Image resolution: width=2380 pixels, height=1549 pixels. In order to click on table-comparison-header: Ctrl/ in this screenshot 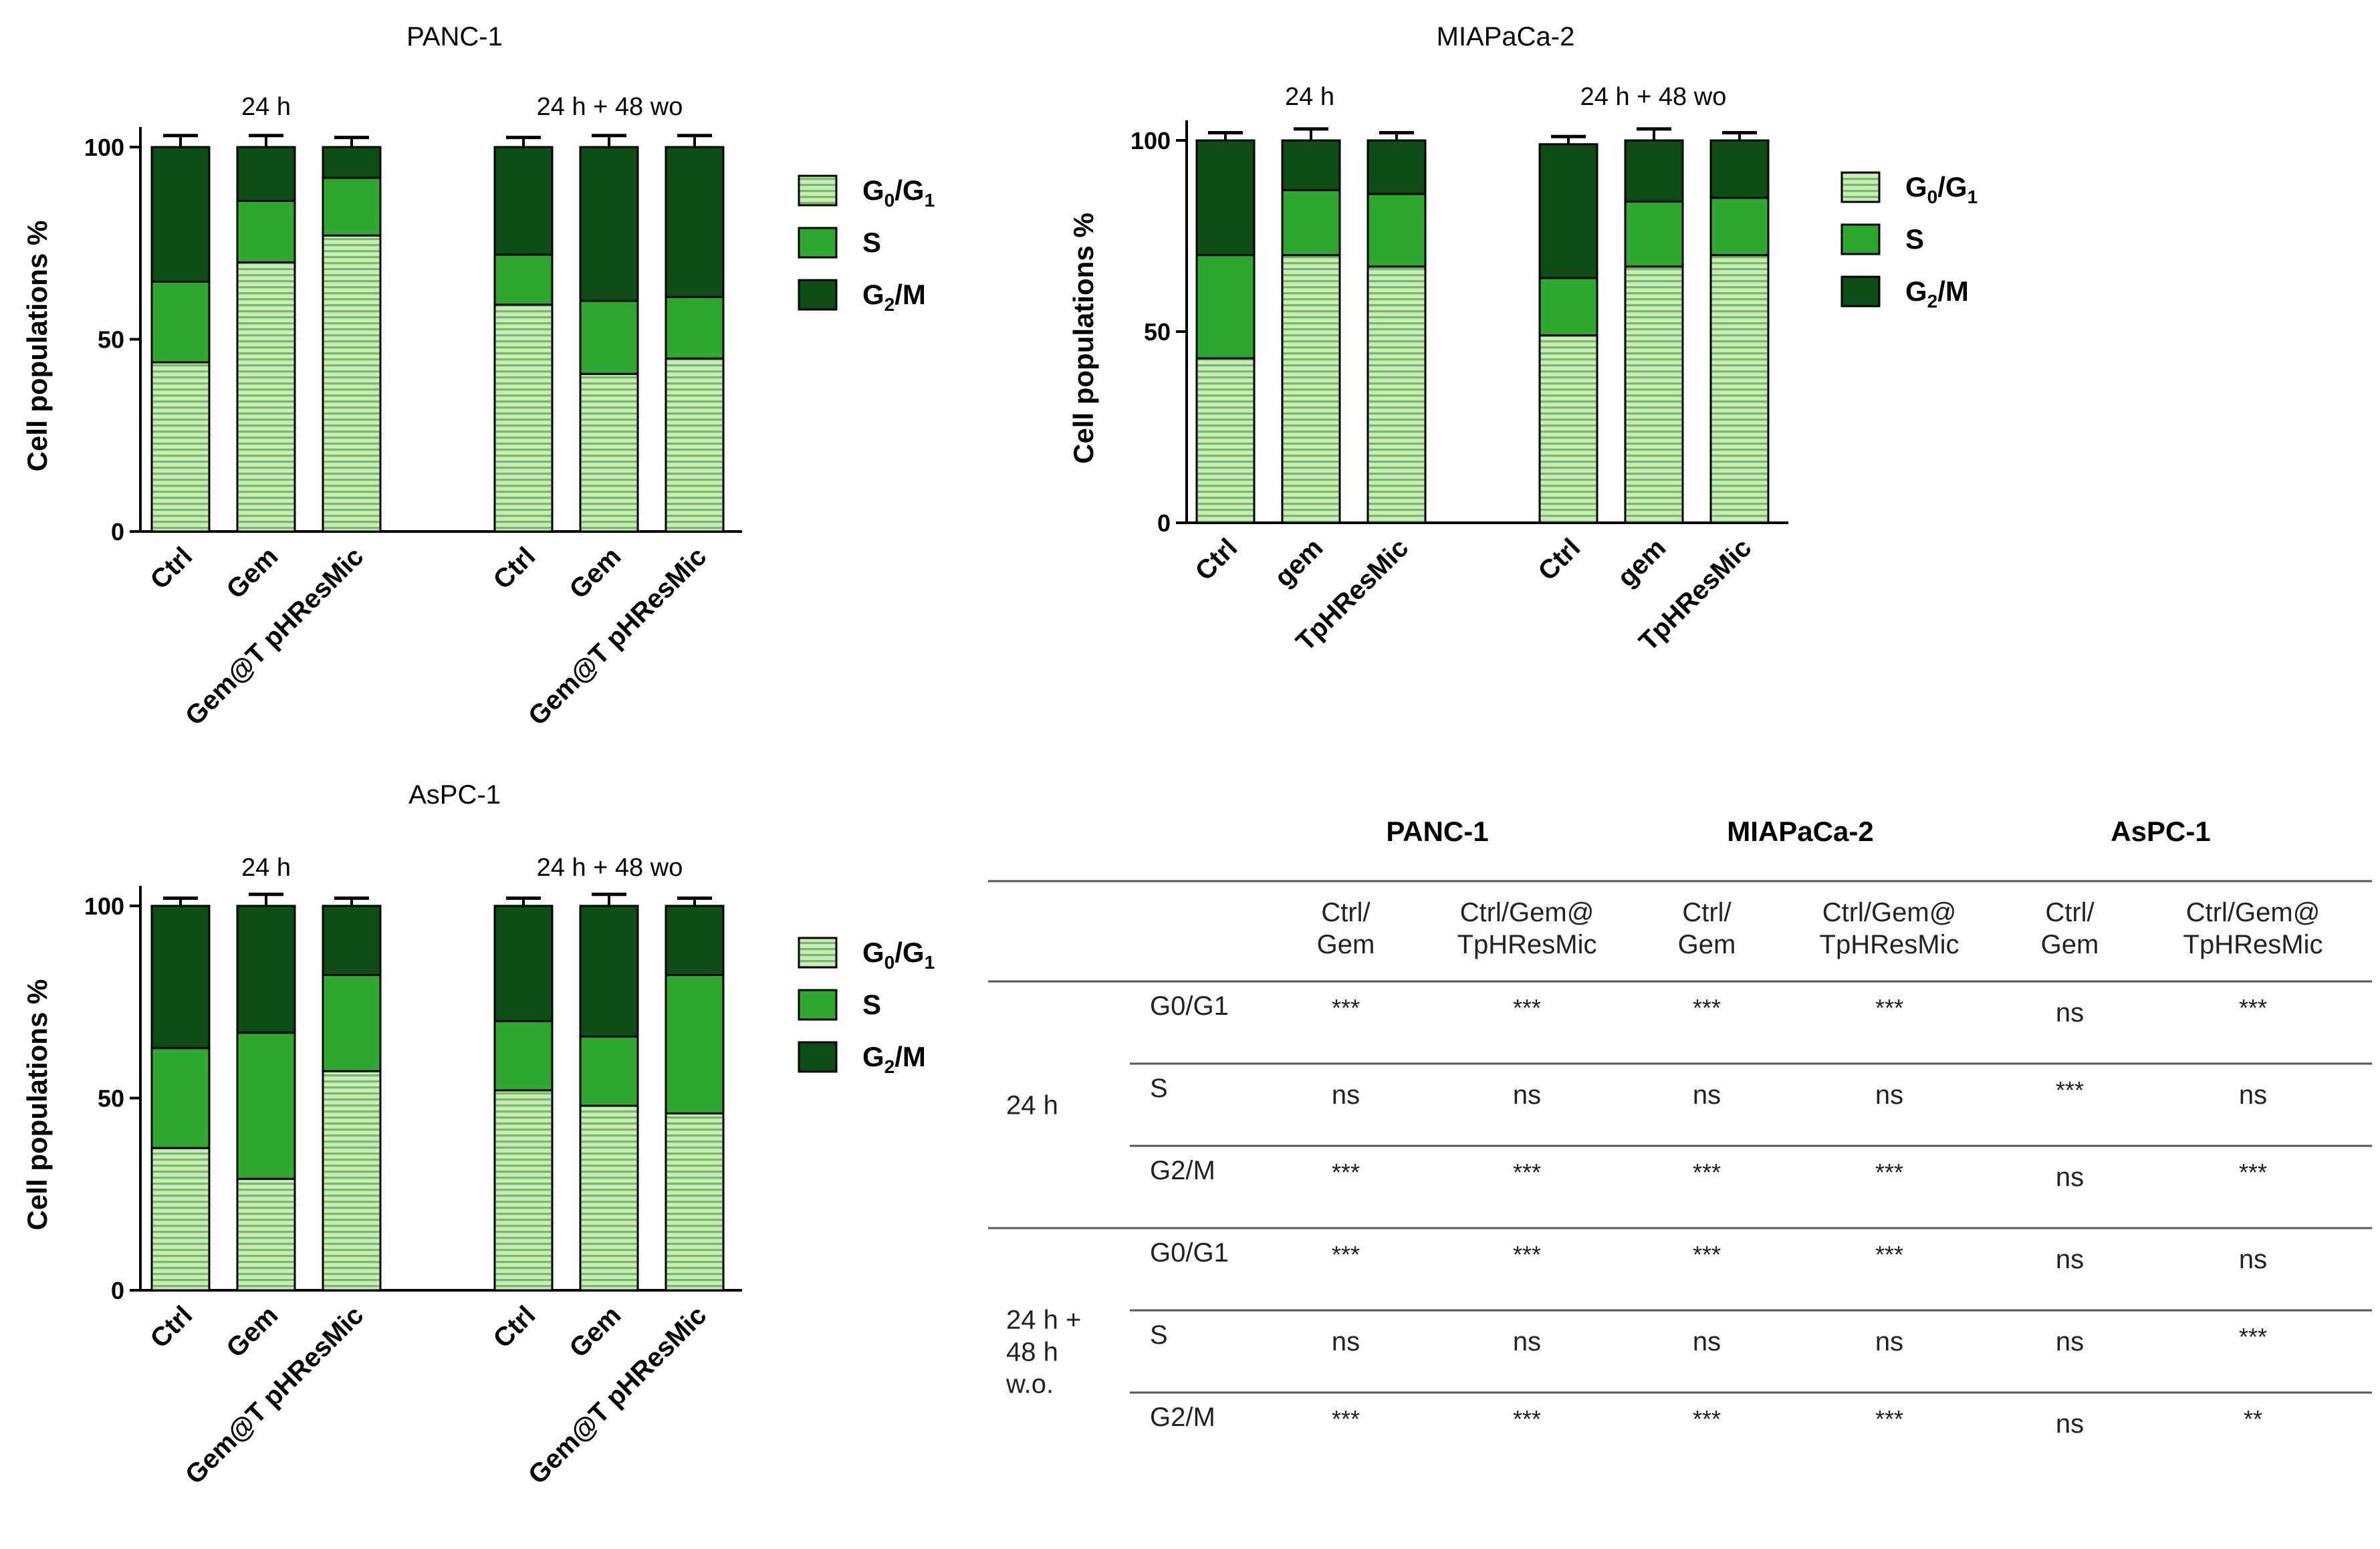, I will do `click(1707, 912)`.